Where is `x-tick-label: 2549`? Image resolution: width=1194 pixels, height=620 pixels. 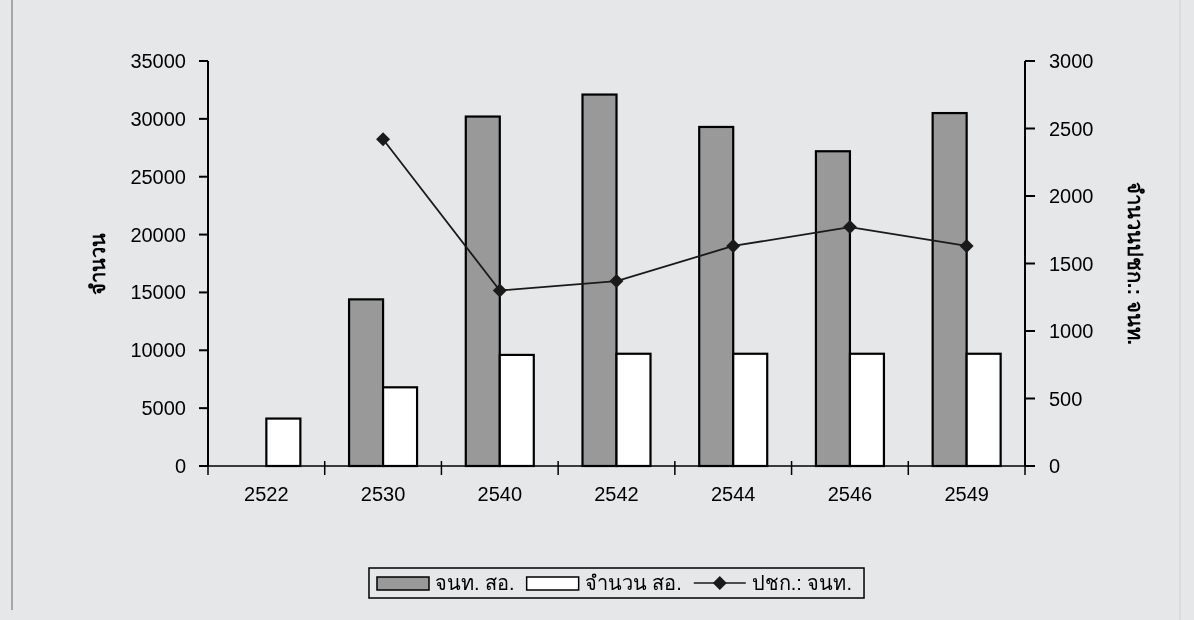
x-tick-label: 2549 is located at coordinates (966, 494).